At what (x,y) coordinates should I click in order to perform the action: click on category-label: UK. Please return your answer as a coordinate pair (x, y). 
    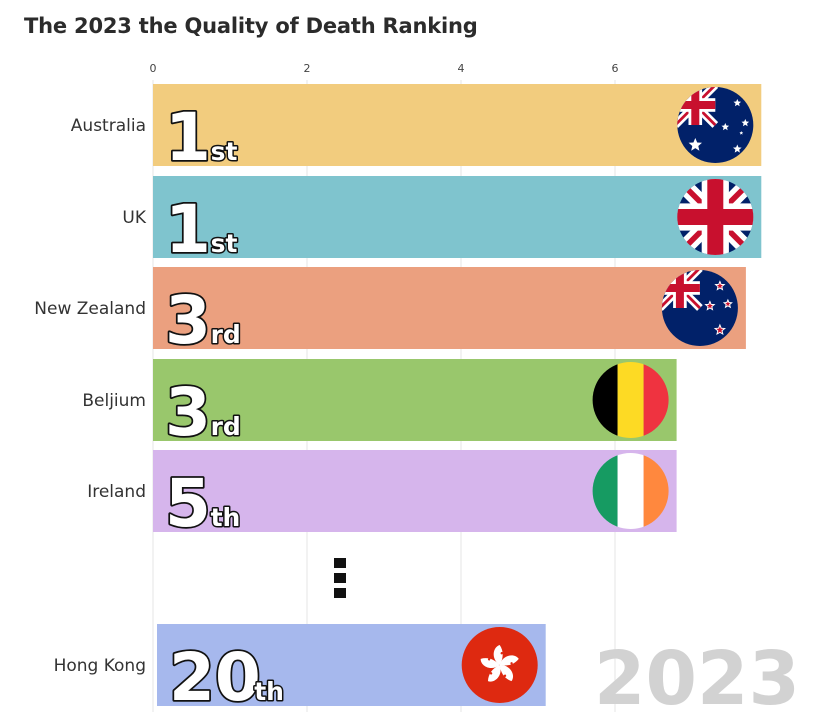
    Looking at the image, I should click on (134, 218).